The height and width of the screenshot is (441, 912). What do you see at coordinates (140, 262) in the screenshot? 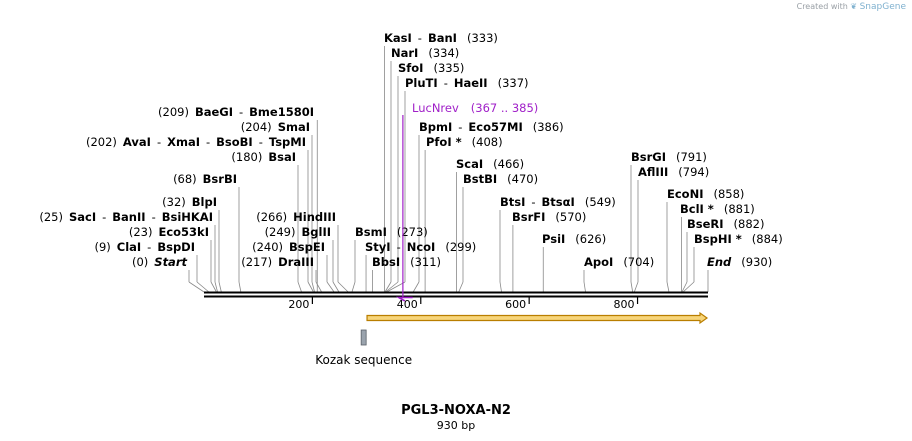
I see `site-position: (0)` at bounding box center [140, 262].